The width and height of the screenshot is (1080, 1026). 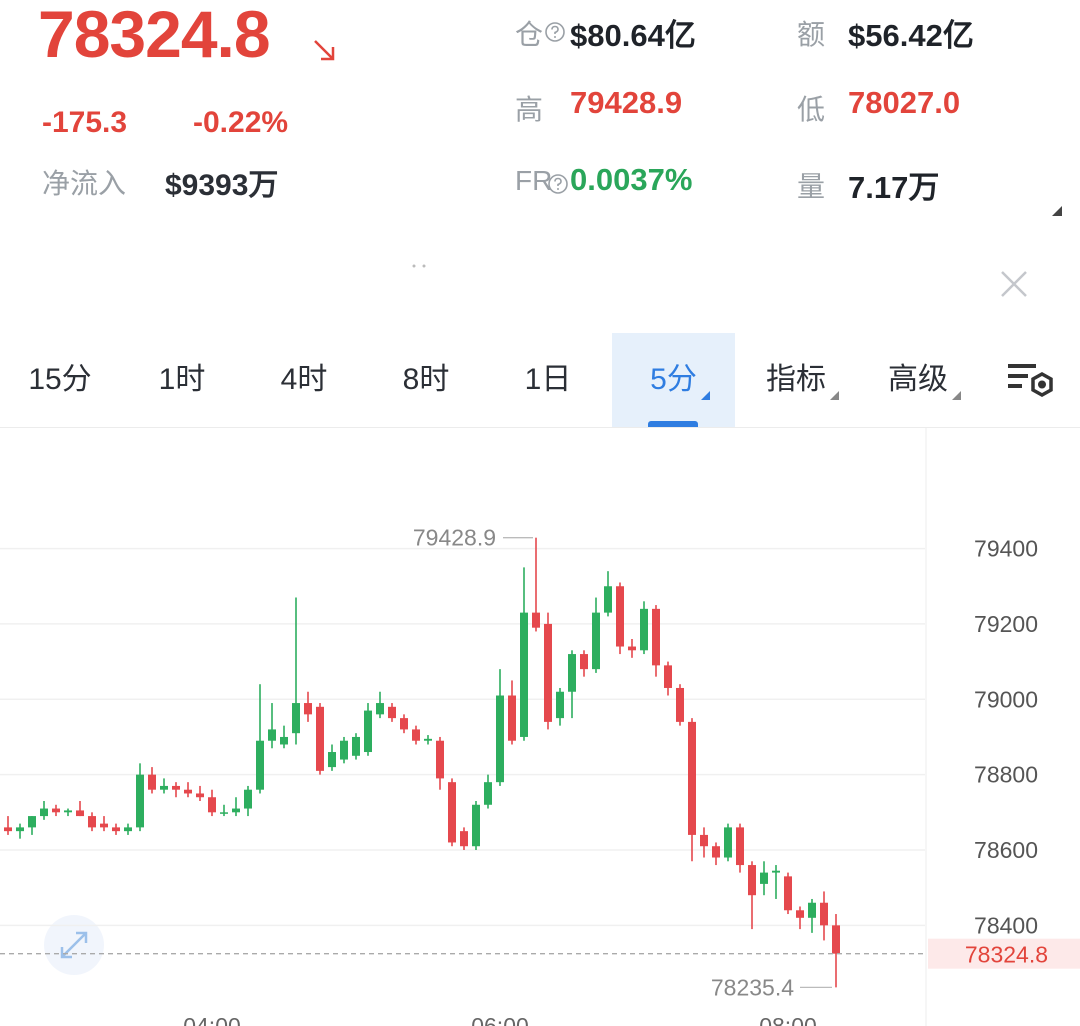 I want to click on net-inflow-value: $9393万, so click(x=222, y=185).